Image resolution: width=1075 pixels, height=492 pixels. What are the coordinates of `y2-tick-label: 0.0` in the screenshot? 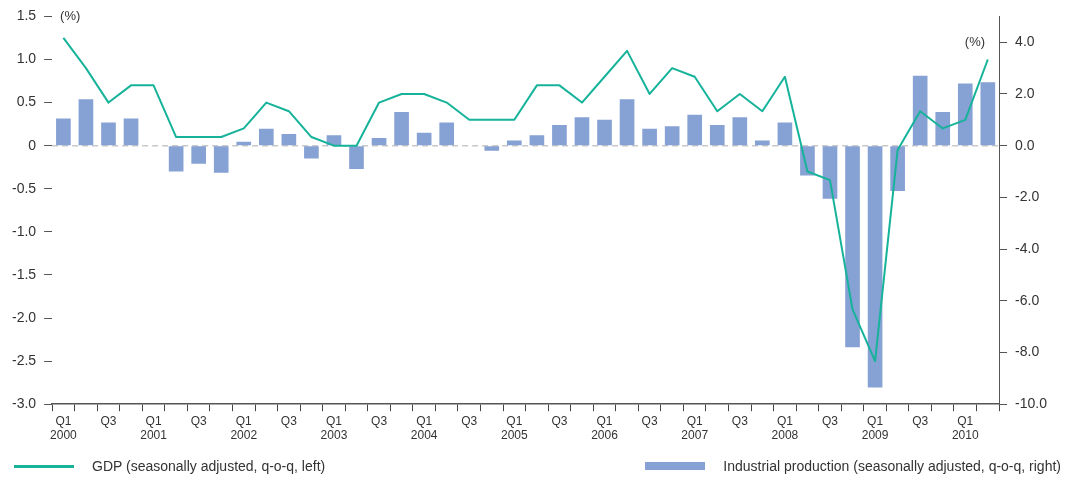 It's located at (1025, 144).